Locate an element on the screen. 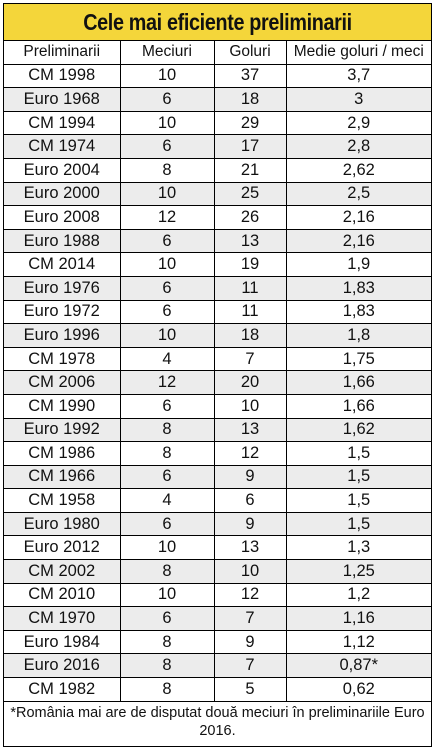  cell-preliminarii: CM 1958 is located at coordinates (62, 500).